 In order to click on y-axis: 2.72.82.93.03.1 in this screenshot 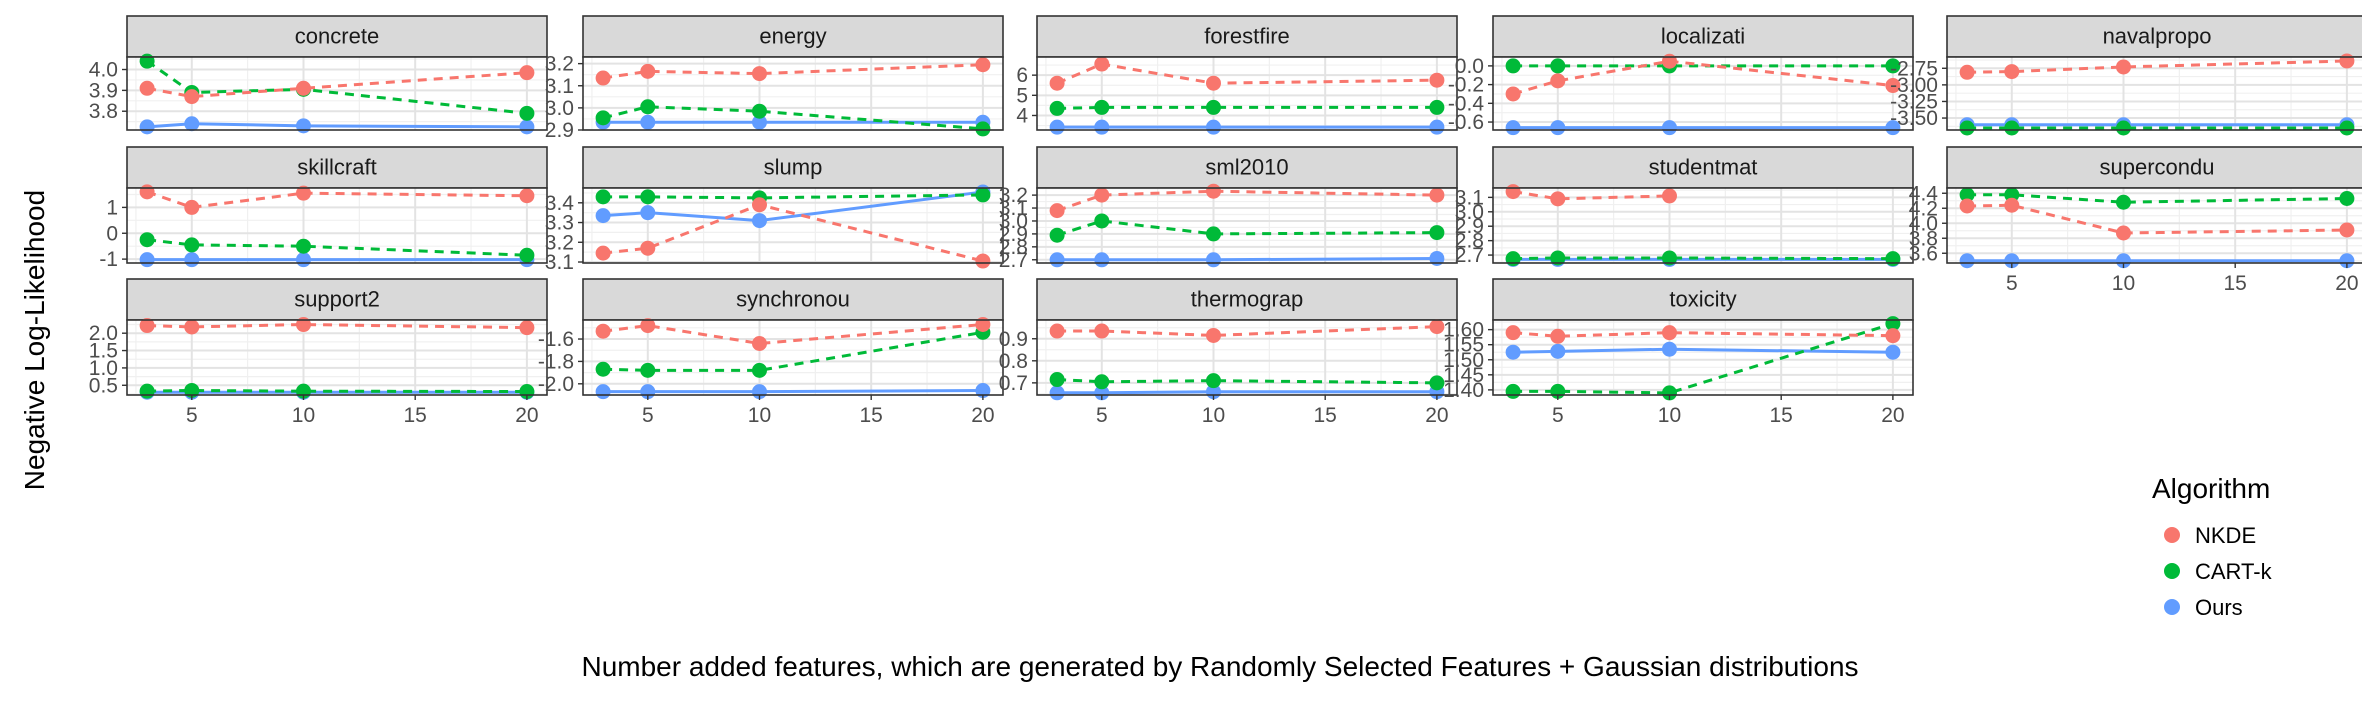, I will do `click(1474, 226)`.